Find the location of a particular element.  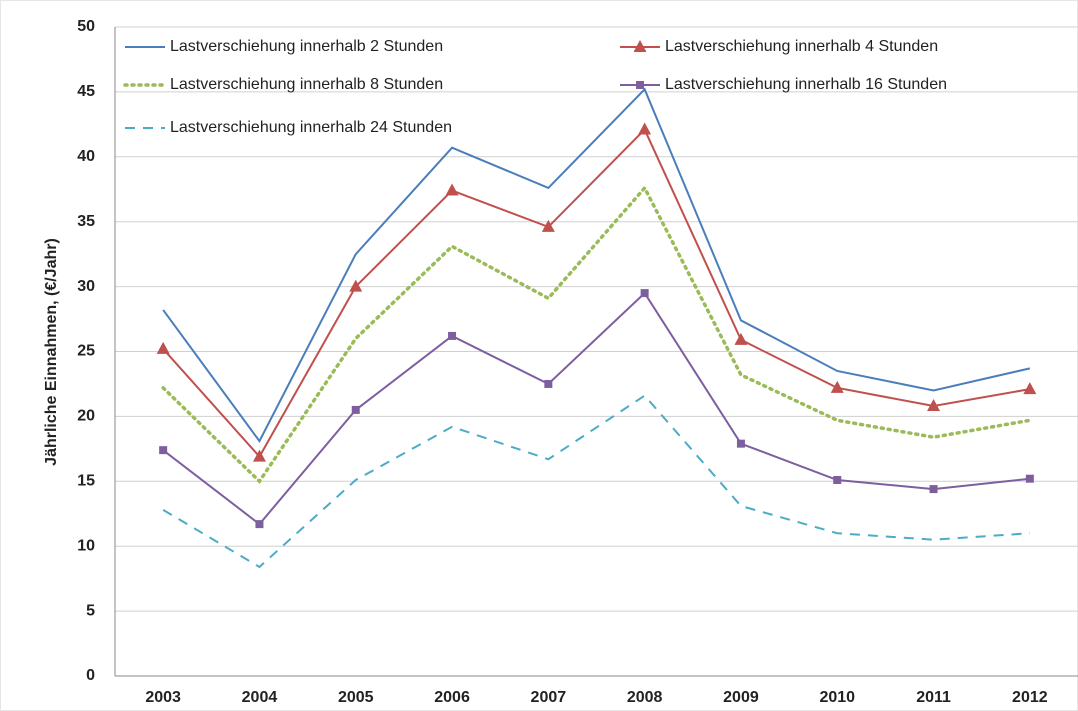

legend-item: Lastverschiehung innerhalb 24 Stunden is located at coordinates (288, 127).